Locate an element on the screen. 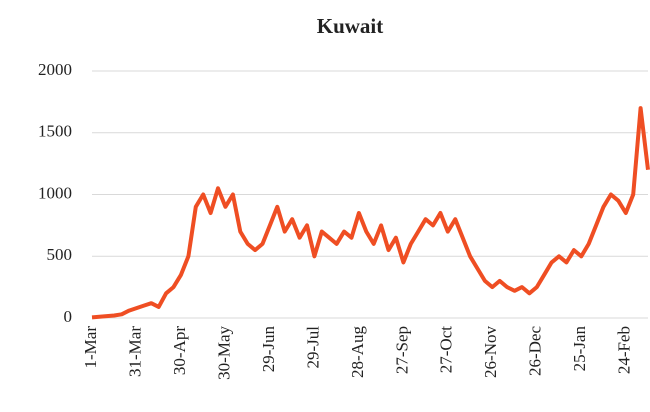 The height and width of the screenshot is (412, 650). x-tick-label: 28-Aug is located at coordinates (357, 352).